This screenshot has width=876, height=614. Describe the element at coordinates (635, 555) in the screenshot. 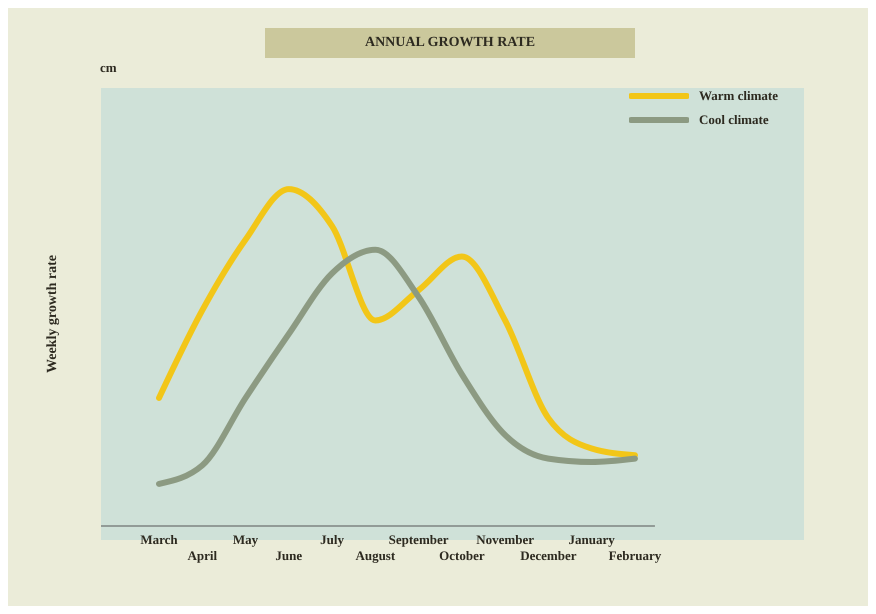

I see `x-tick-label: February` at that location.